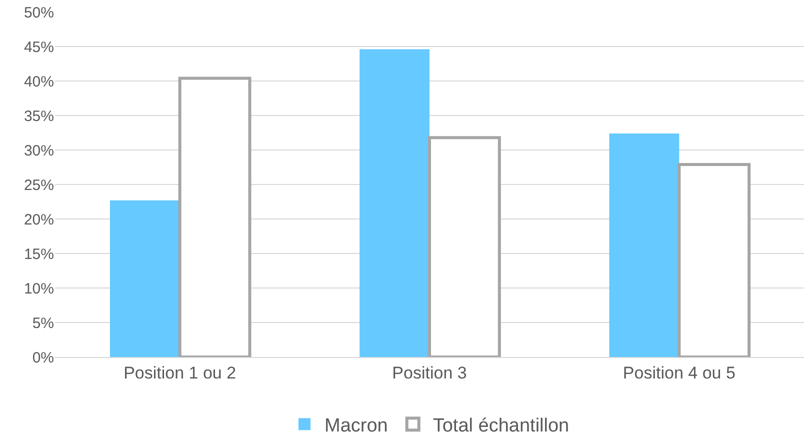 Image resolution: width=809 pixels, height=448 pixels. Describe the element at coordinates (39, 13) in the screenshot. I see `y-tick-label: 50%` at that location.